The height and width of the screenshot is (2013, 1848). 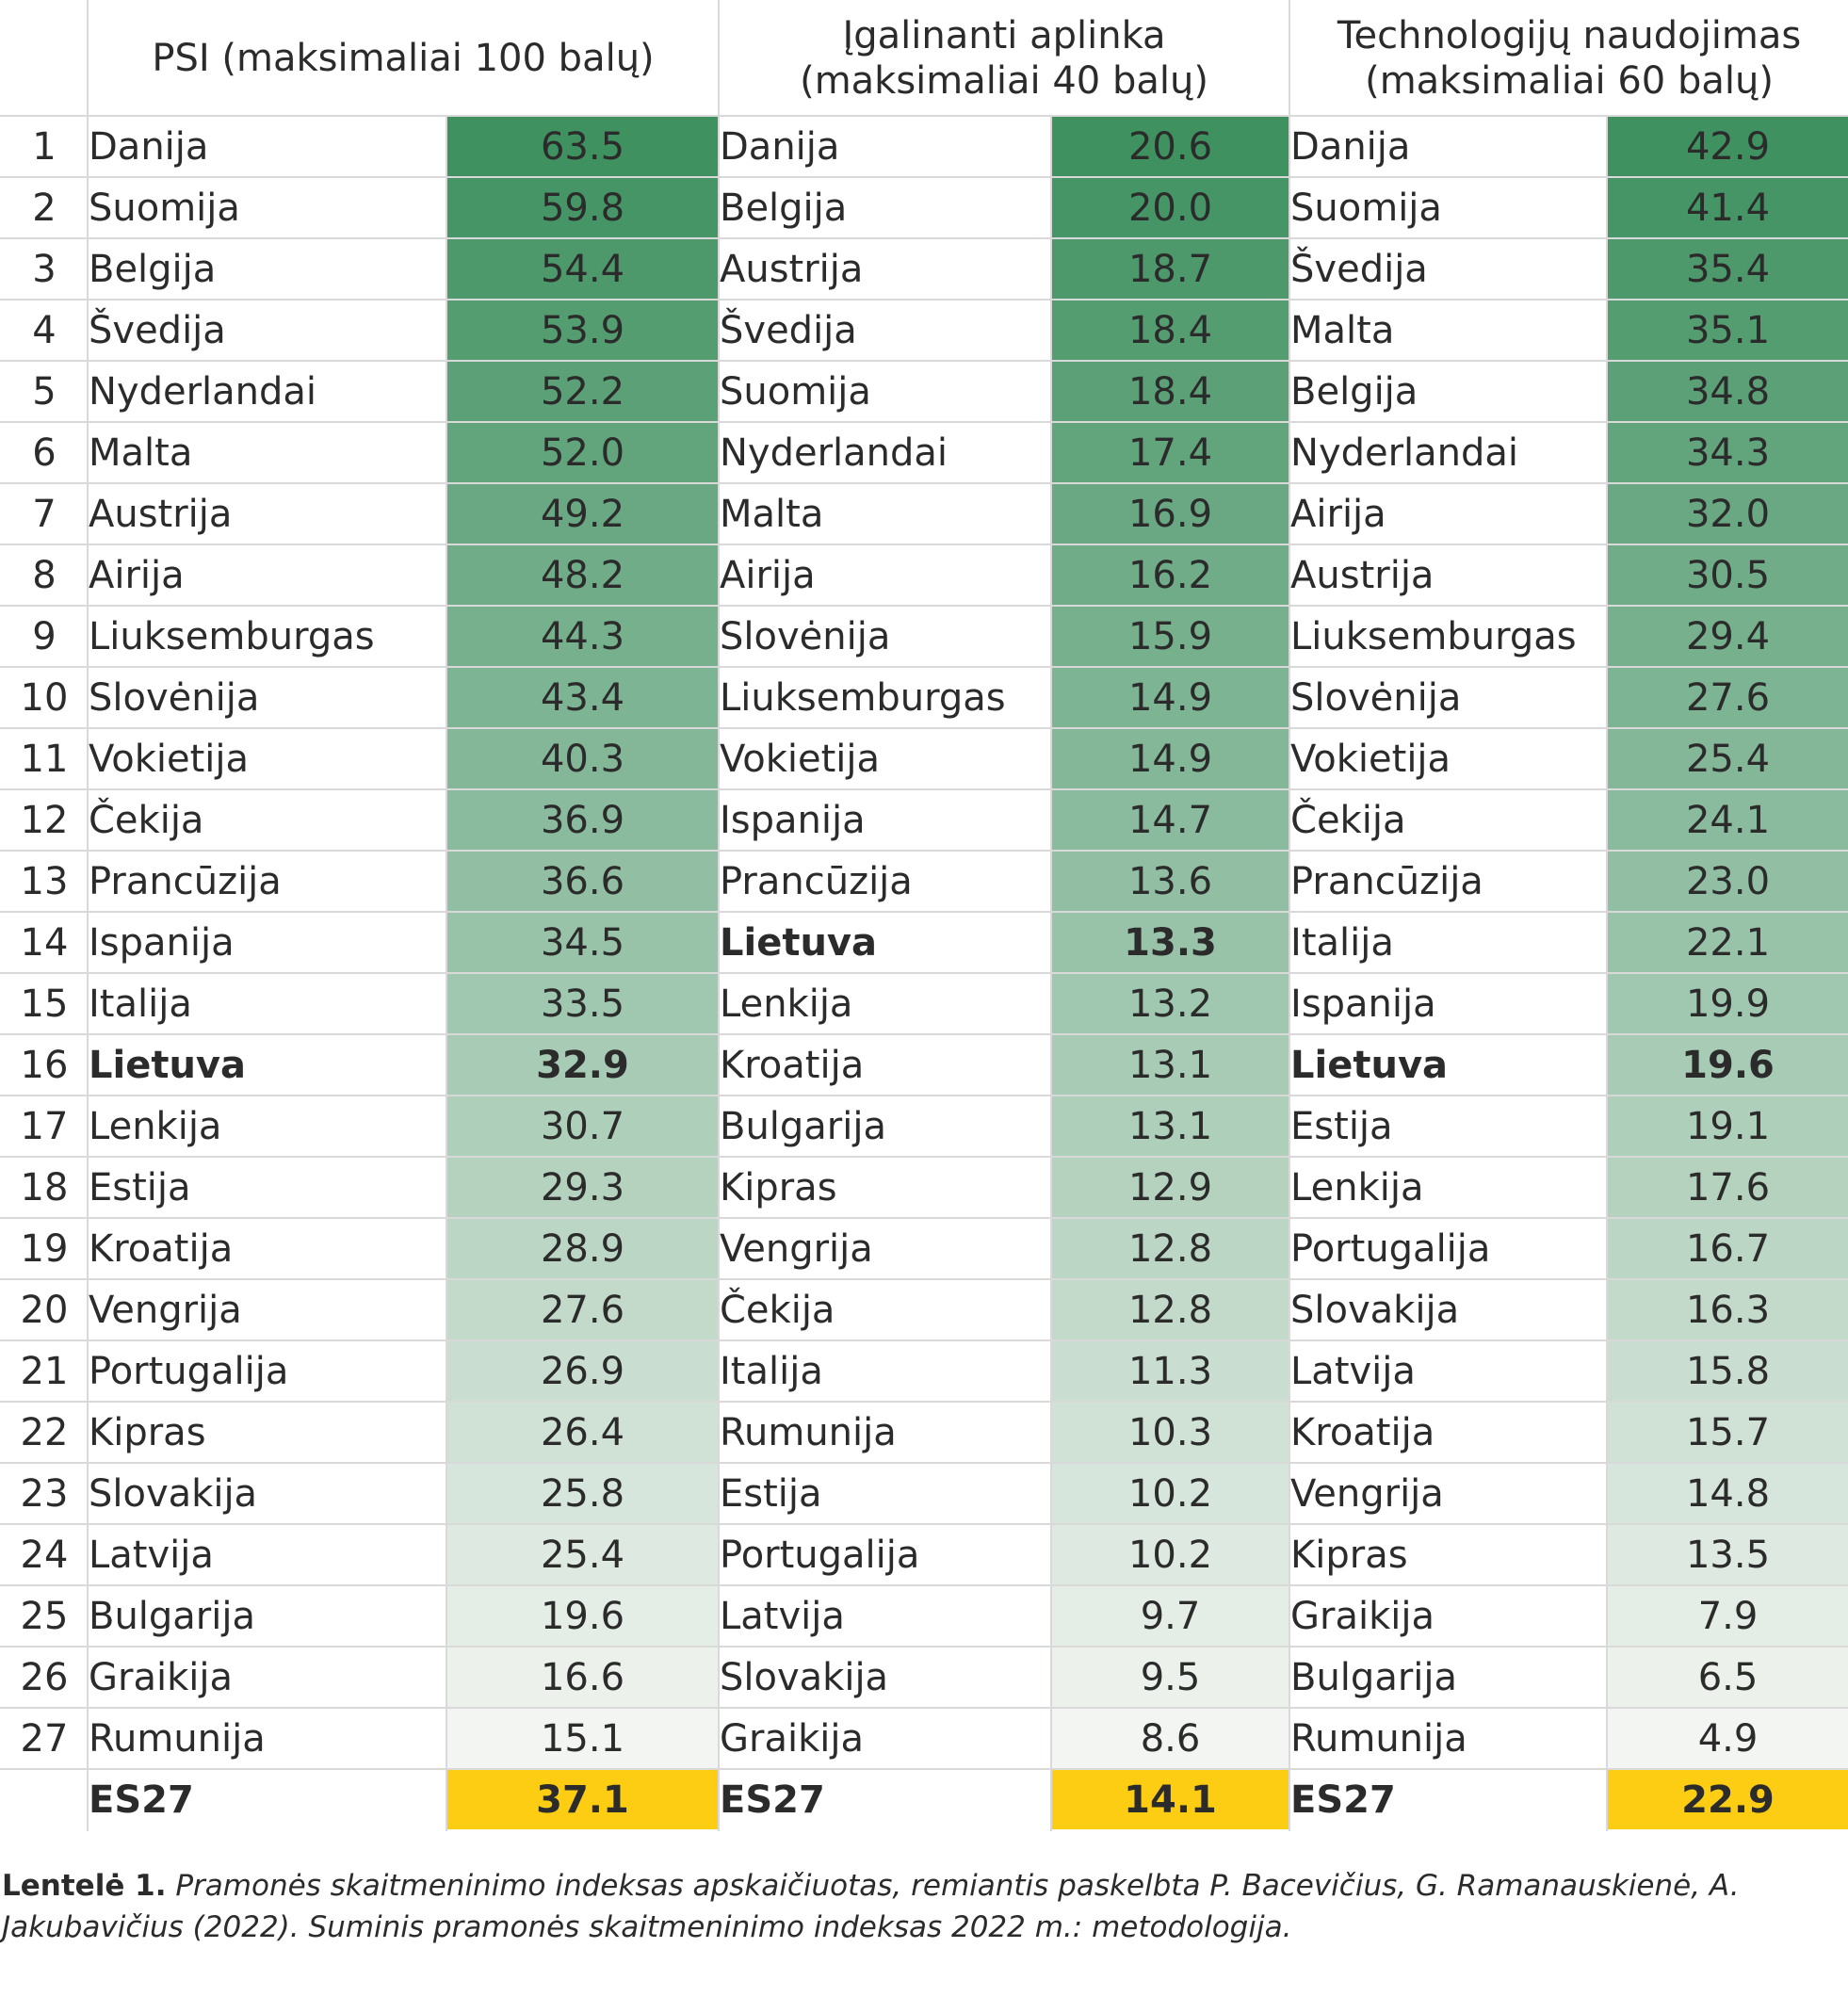 I want to click on tech-country-cell: Vokietija, so click(x=1449, y=758).